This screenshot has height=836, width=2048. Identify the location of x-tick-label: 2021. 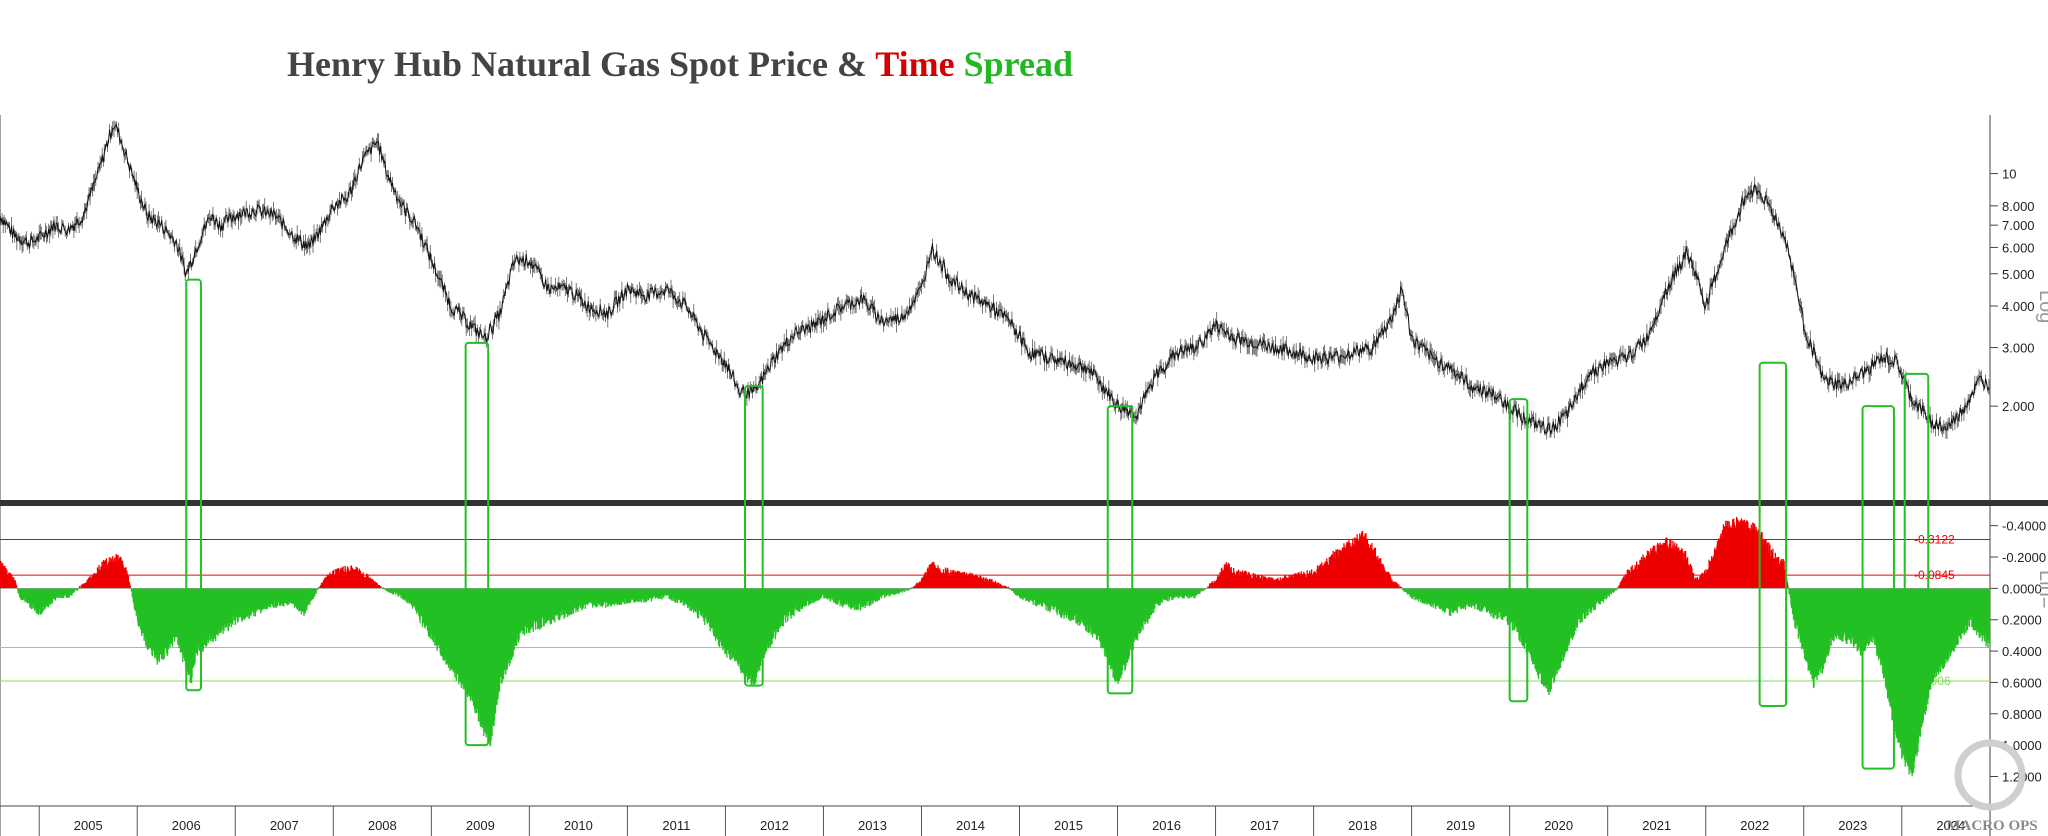
(1656, 825).